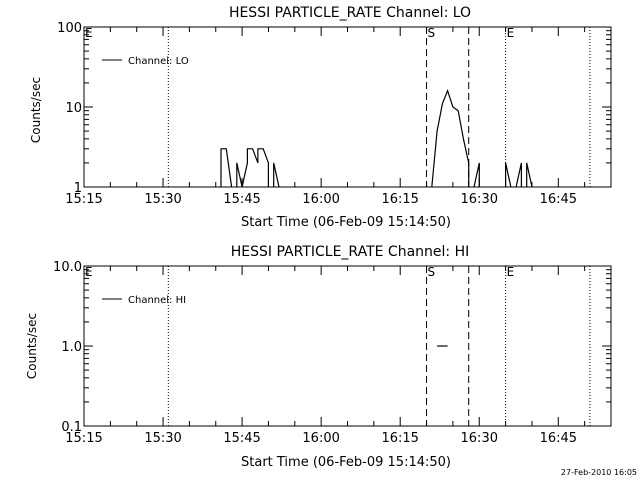 The image size is (640, 480). I want to click on chart-title: HESSI PARTICLE_RATE Channel: LO, so click(350, 13).